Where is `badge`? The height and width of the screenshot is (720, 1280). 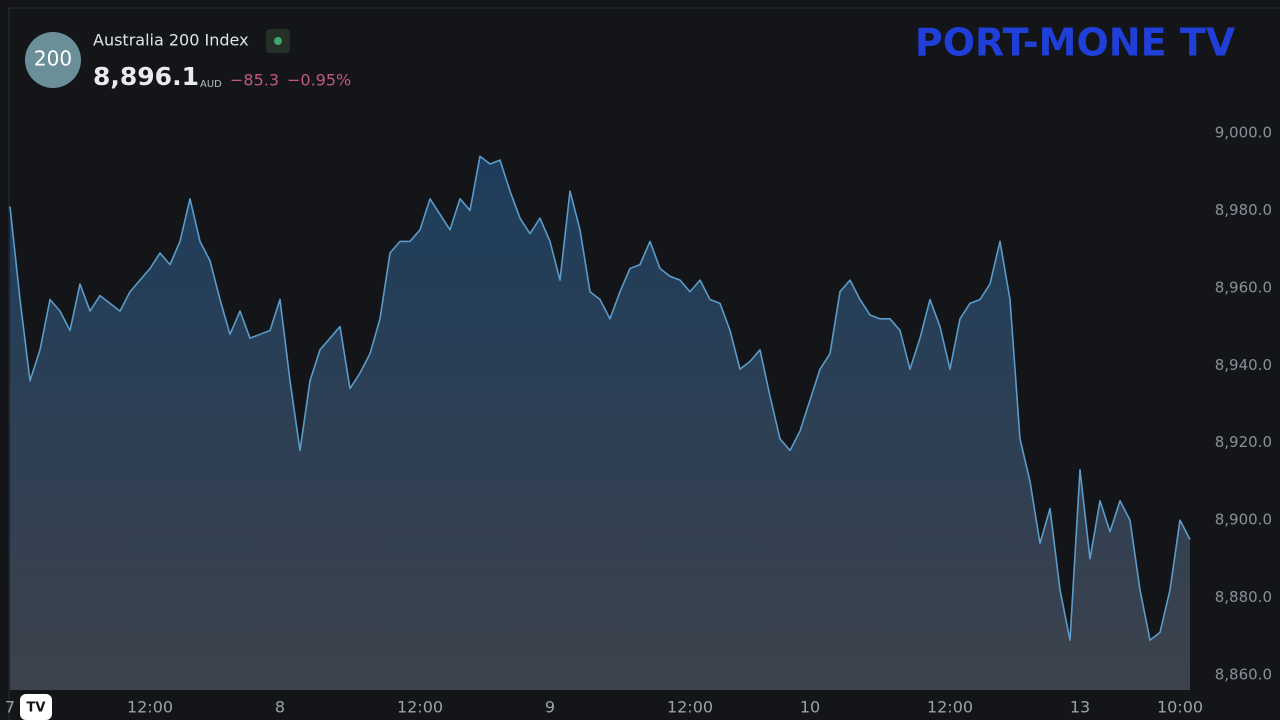
badge is located at coordinates (53, 60).